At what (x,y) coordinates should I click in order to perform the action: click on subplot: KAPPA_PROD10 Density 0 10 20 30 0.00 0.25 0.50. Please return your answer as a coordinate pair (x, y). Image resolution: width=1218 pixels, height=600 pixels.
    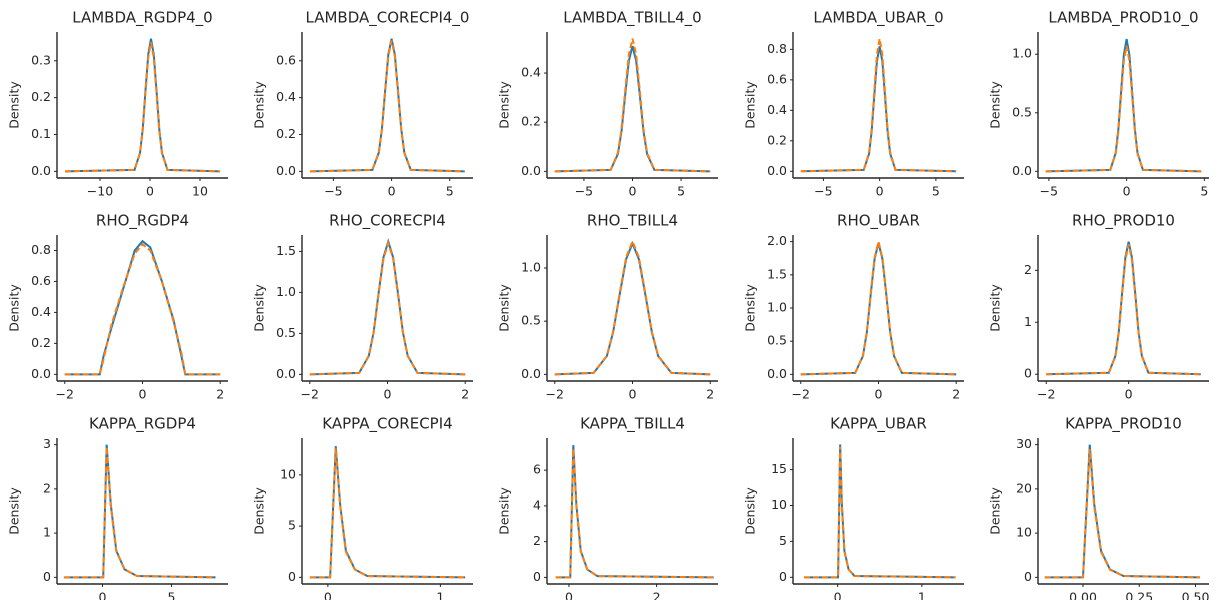
    Looking at the image, I should click on (1099, 507).